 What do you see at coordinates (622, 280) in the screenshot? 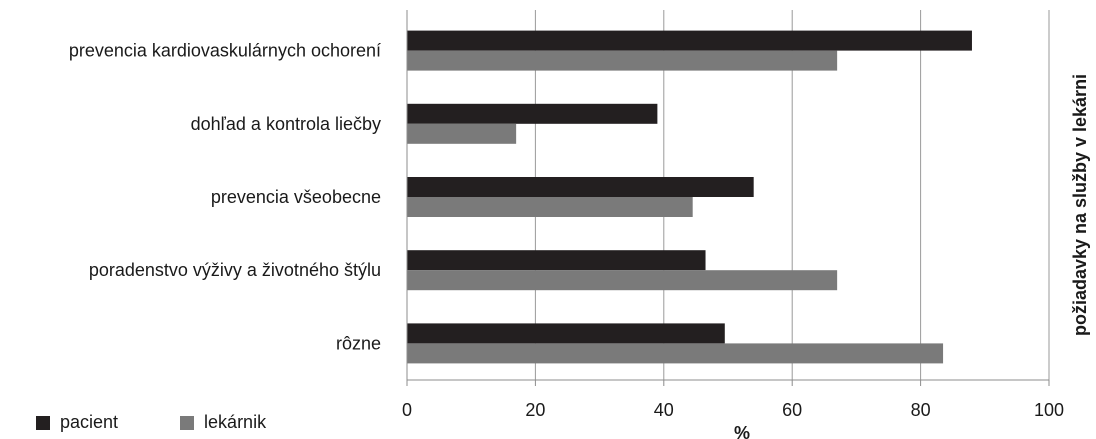
I see `bar-lekárnik-3` at bounding box center [622, 280].